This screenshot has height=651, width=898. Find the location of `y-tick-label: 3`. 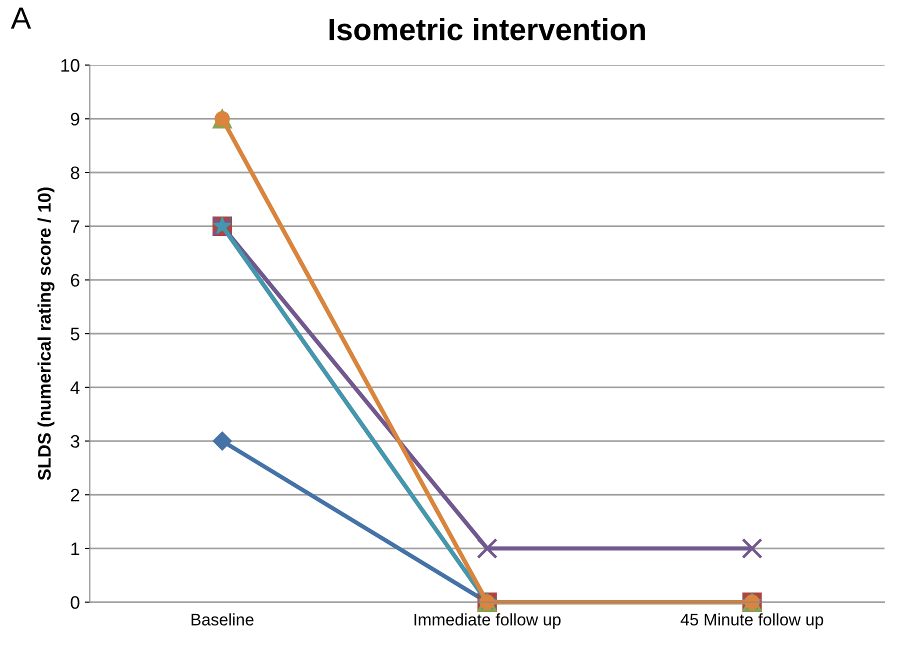

y-tick-label: 3 is located at coordinates (75, 441).